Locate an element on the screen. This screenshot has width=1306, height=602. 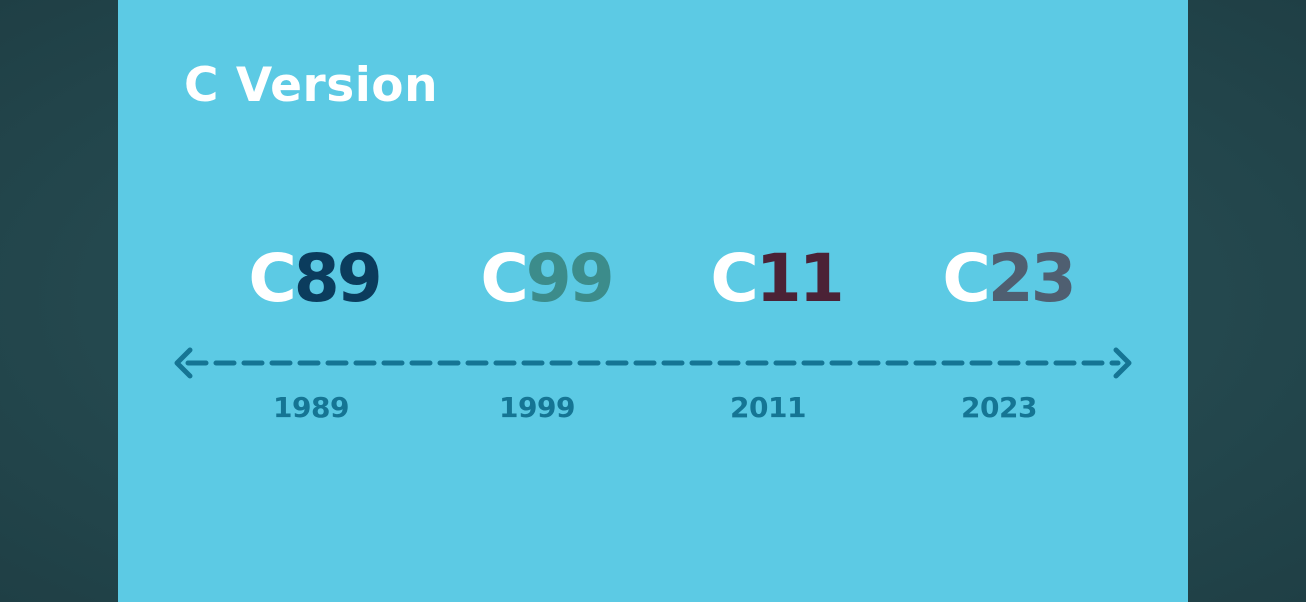
year-label: 2011 is located at coordinates (768, 407).